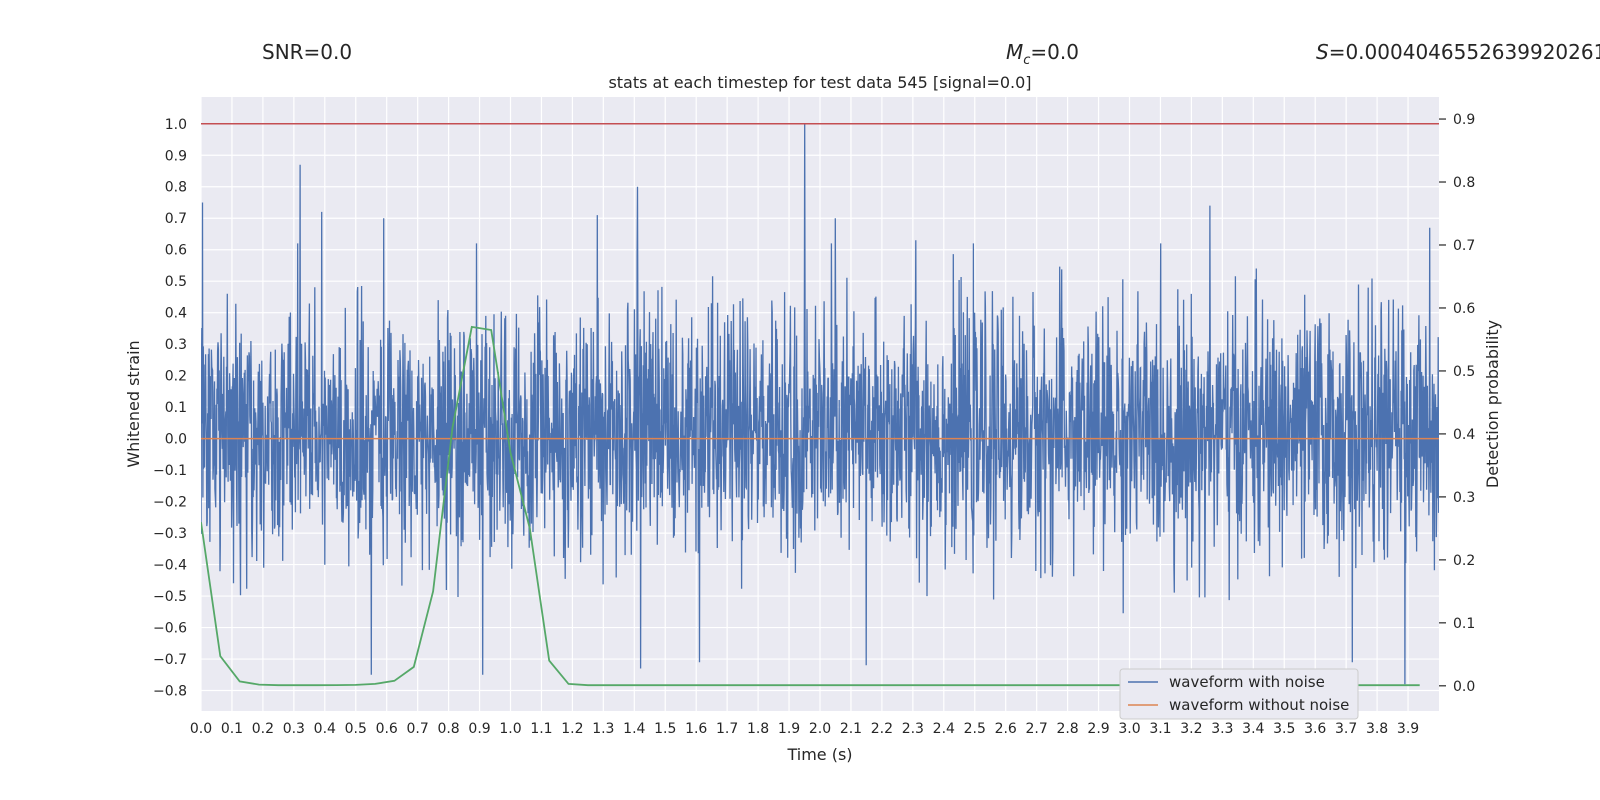  What do you see at coordinates (851, 729) in the screenshot?
I see `x-tick-label: 2.1` at bounding box center [851, 729].